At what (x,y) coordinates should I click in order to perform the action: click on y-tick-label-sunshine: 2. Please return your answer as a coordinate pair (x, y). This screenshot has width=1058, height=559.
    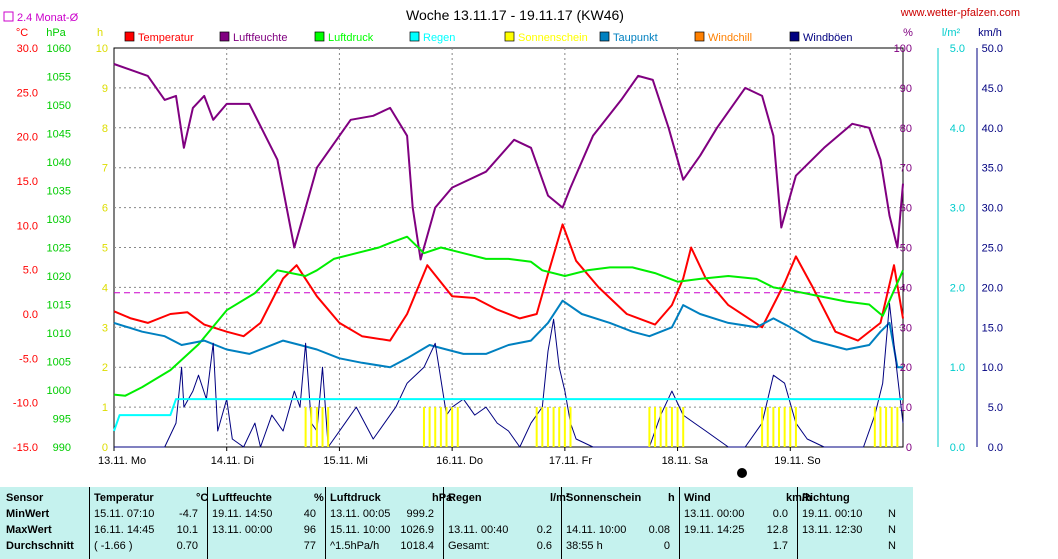
    Looking at the image, I should click on (105, 368).